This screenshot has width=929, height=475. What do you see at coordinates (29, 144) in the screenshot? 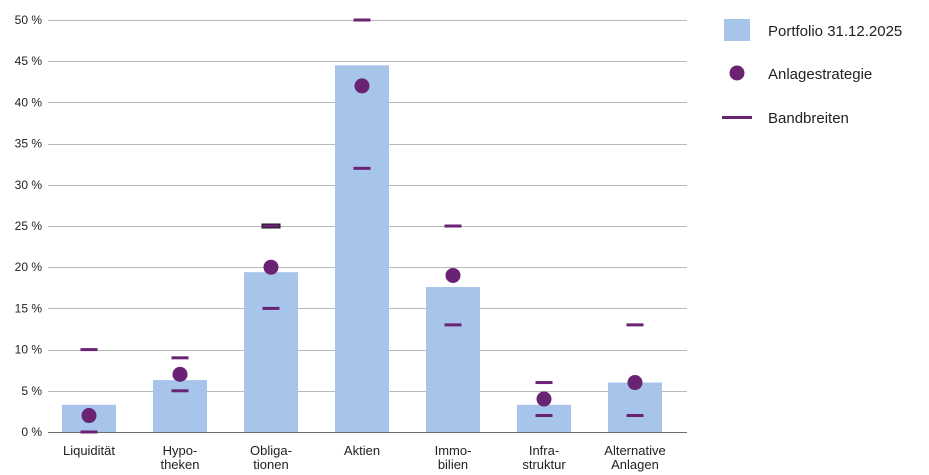
I see `y-tick-label: 35 %` at bounding box center [29, 144].